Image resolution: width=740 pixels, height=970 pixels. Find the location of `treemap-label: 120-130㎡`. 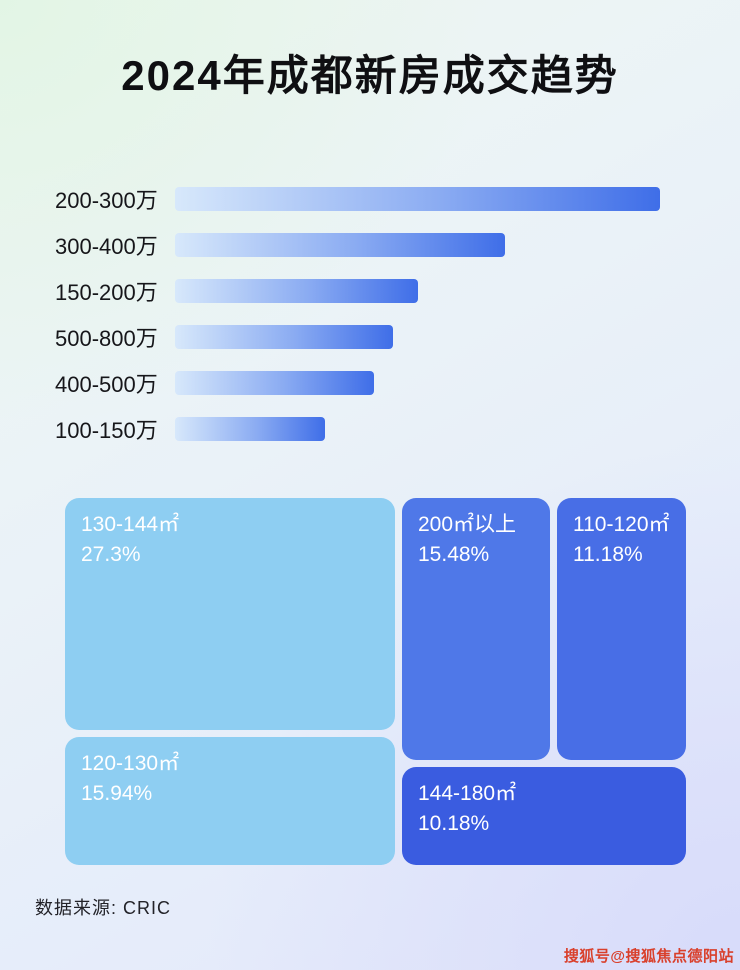

treemap-label: 120-130㎡ is located at coordinates (130, 763).